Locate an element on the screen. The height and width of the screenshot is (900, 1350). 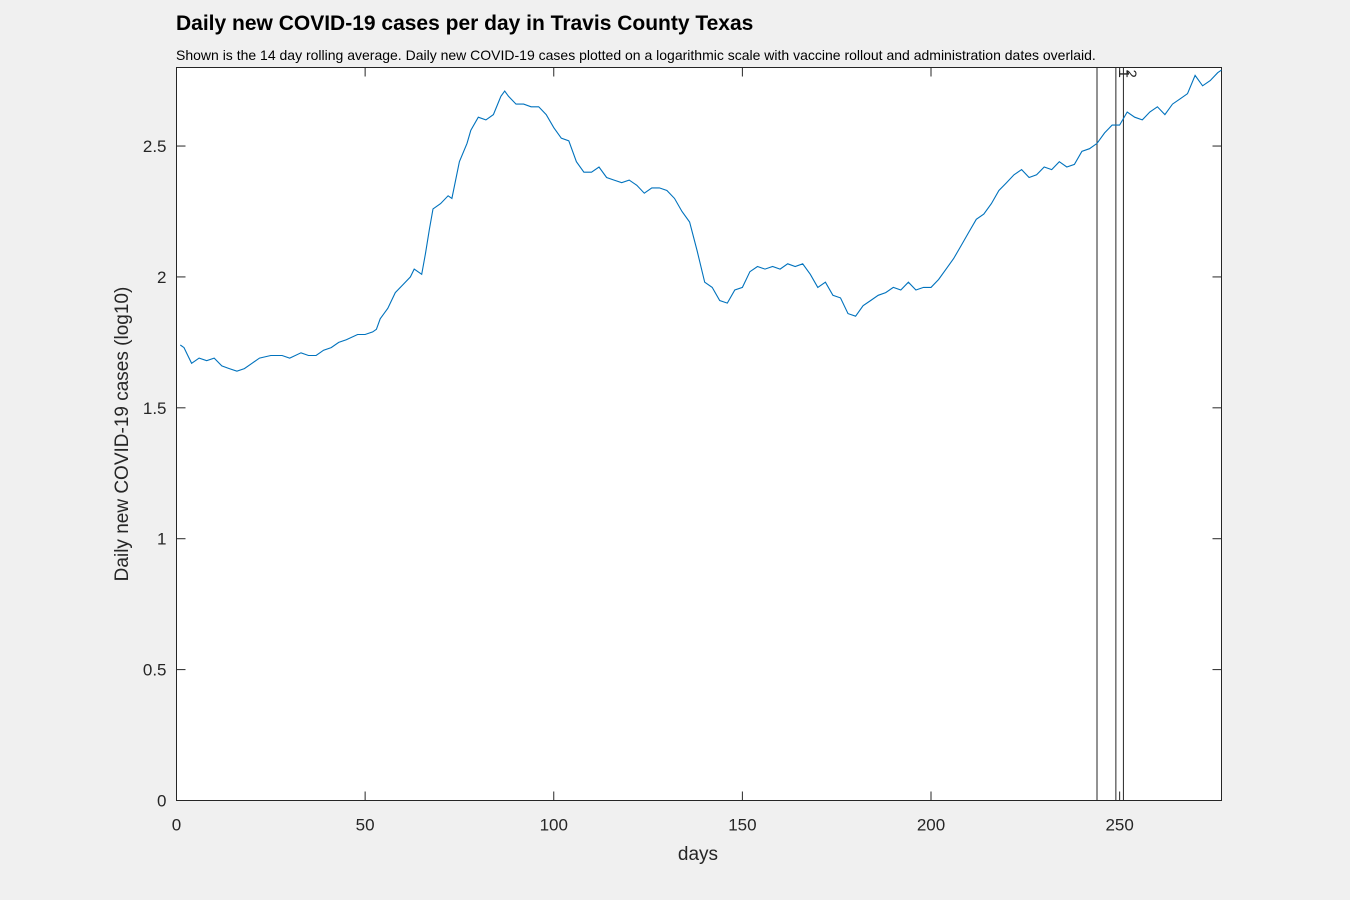
vaccine-marker-label: 2 is located at coordinates (1130, 74).